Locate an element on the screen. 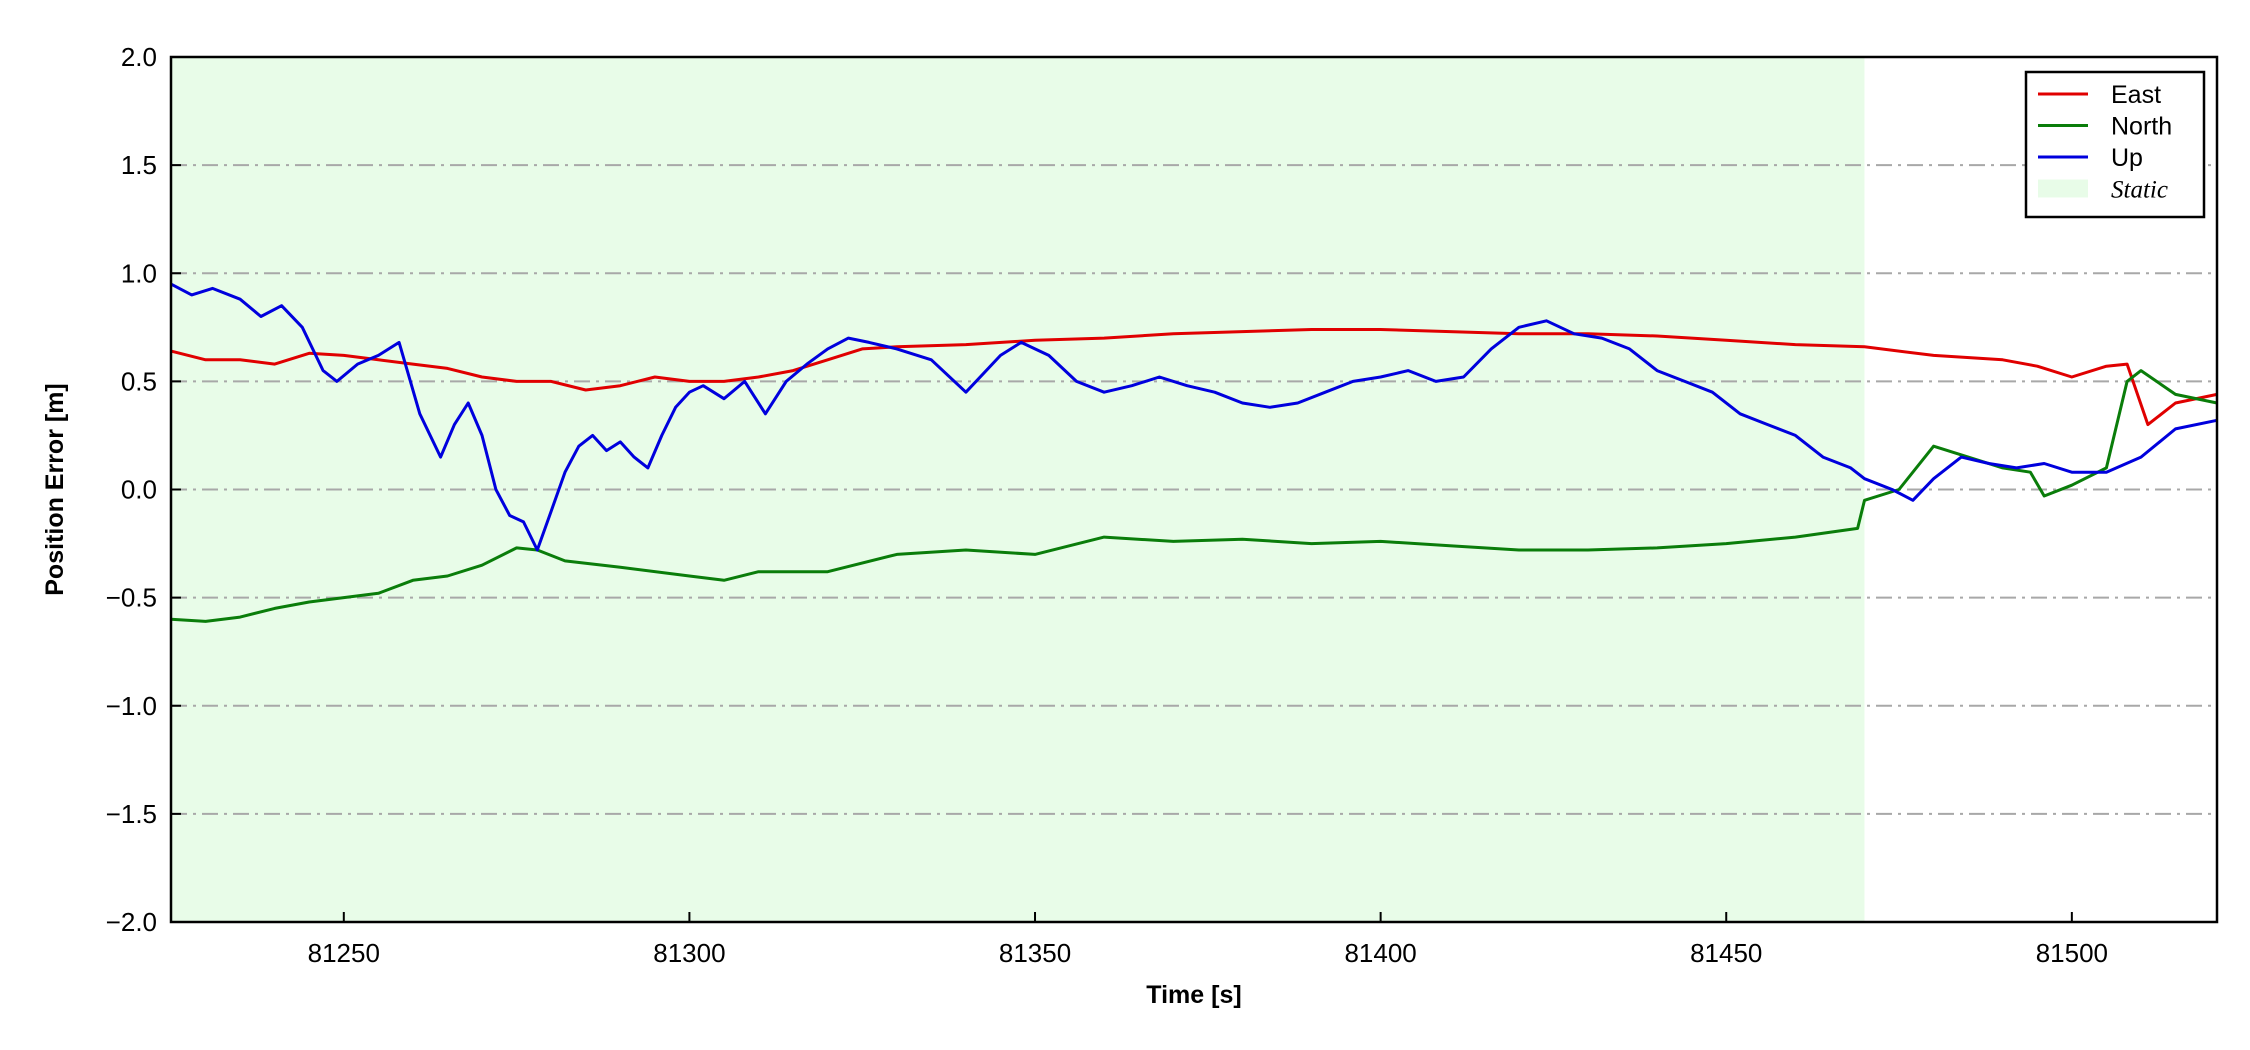 This screenshot has height=1050, width=2250. x-tick-label: 81500 is located at coordinates (2072, 953).